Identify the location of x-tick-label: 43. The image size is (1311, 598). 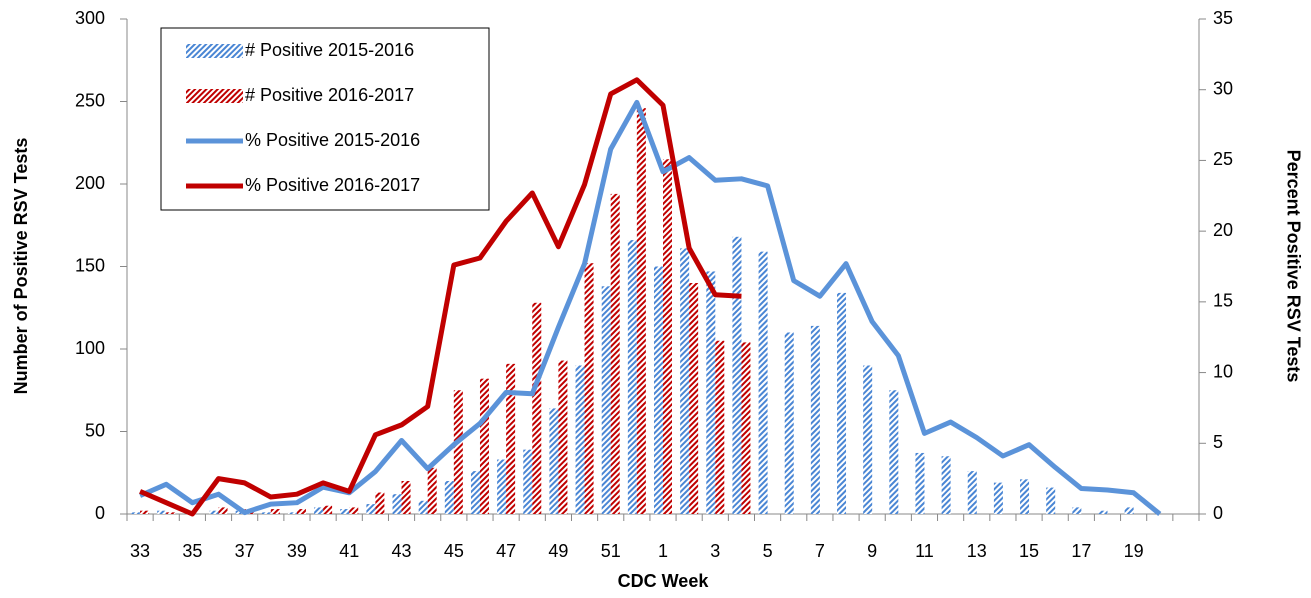
(402, 551).